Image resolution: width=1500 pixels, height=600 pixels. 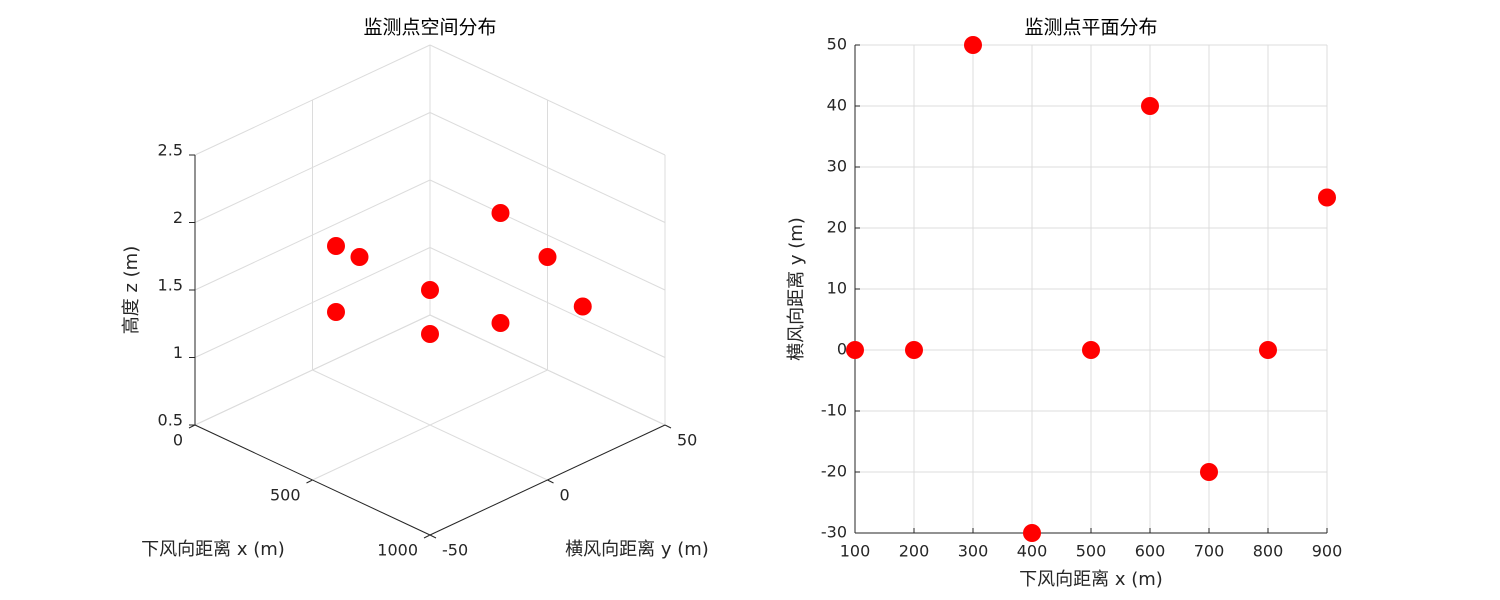 I want to click on y-tick-label: 20, so click(x=837, y=227).